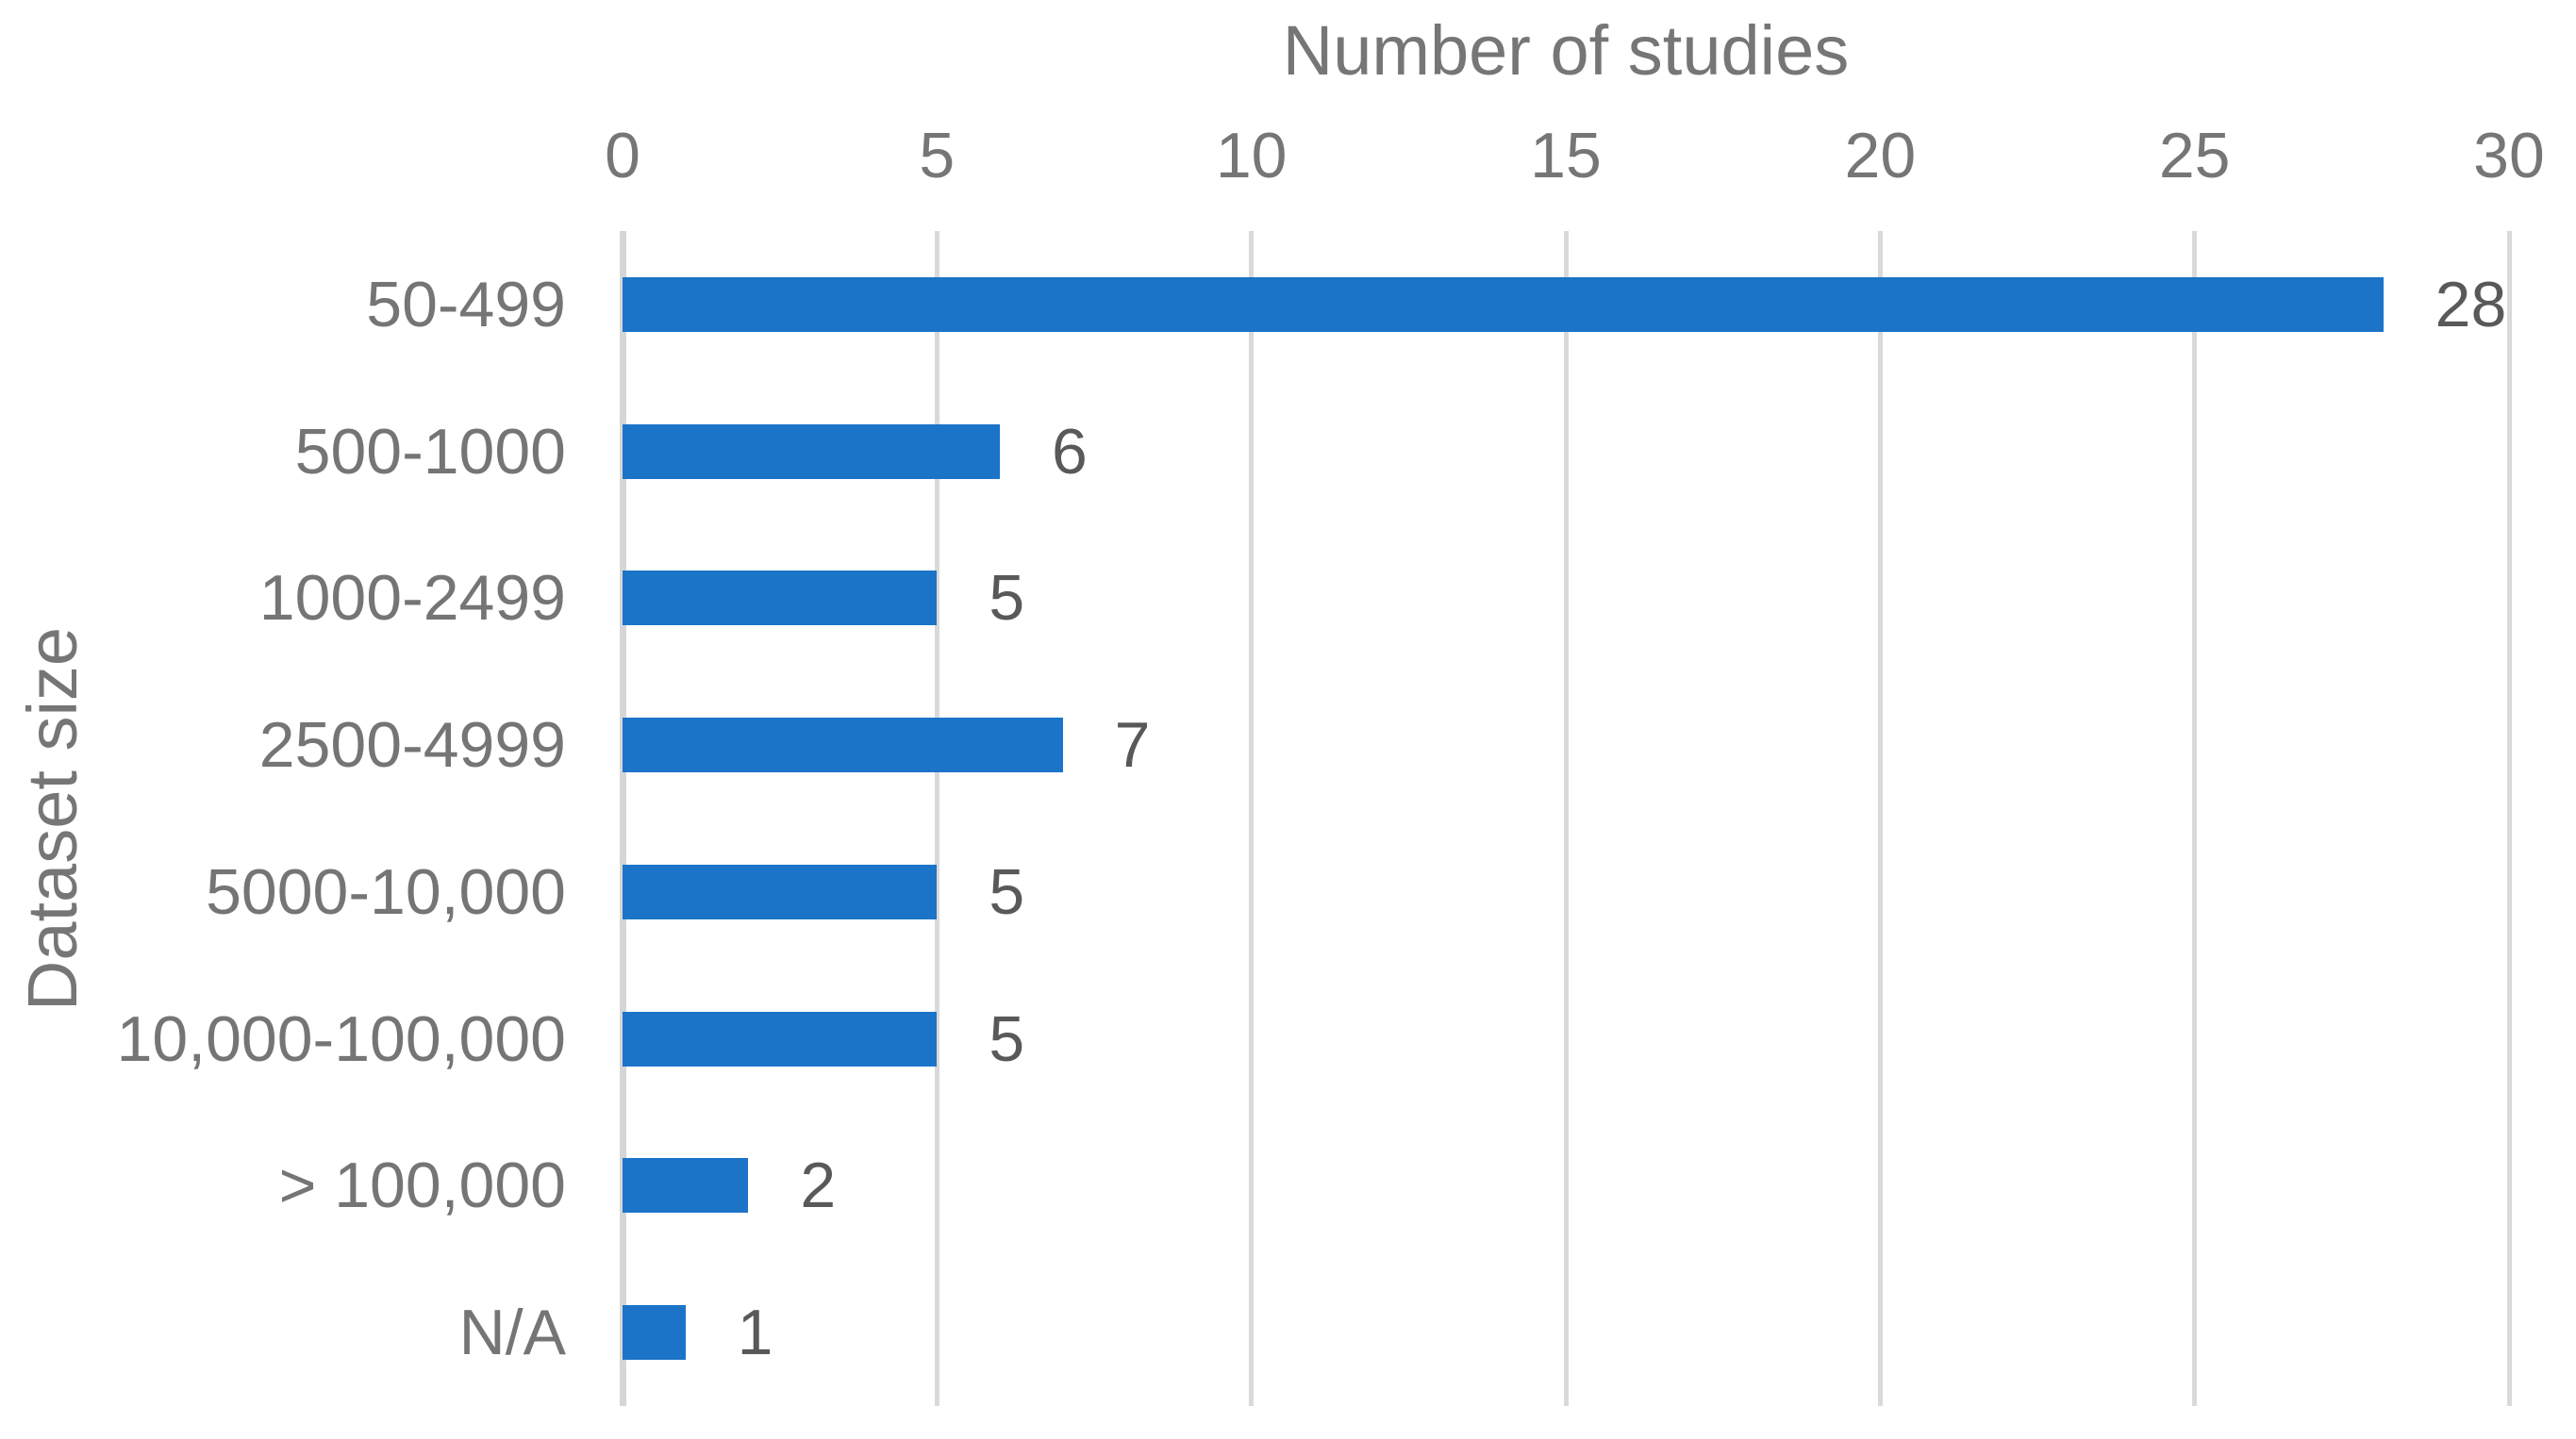 The width and height of the screenshot is (2576, 1439). I want to click on category-row: 10,000-100,000, so click(283, 1039).